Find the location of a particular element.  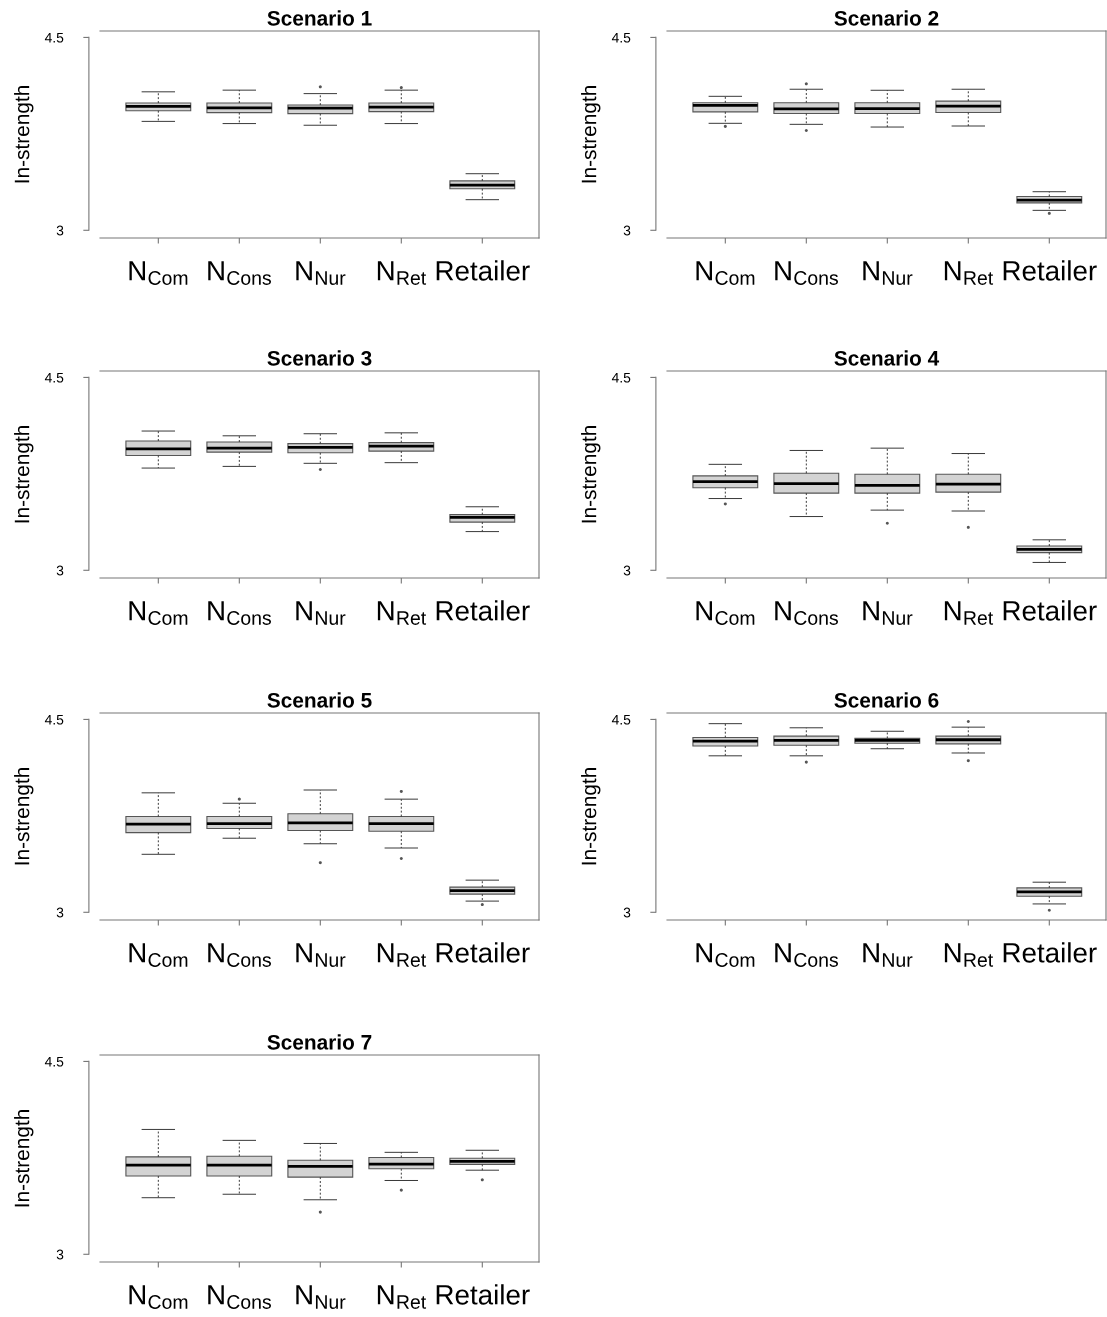

chart-title: Scenario 7 is located at coordinates (319, 1042).